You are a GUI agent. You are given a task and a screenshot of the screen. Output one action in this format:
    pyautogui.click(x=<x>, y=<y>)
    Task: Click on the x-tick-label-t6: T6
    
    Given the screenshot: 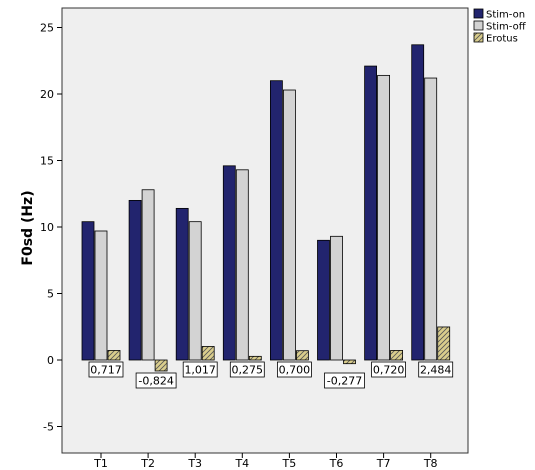 What is the action you would take?
    pyautogui.click(x=336, y=463)
    